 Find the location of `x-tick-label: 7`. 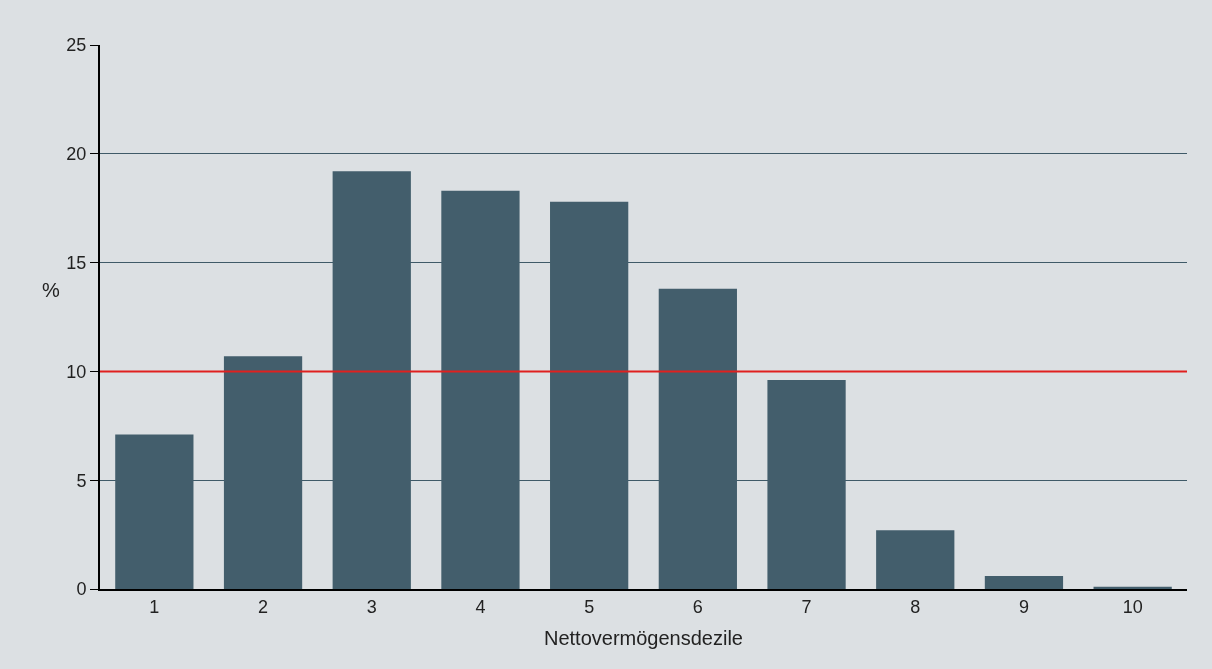

x-tick-label: 7 is located at coordinates (806, 606).